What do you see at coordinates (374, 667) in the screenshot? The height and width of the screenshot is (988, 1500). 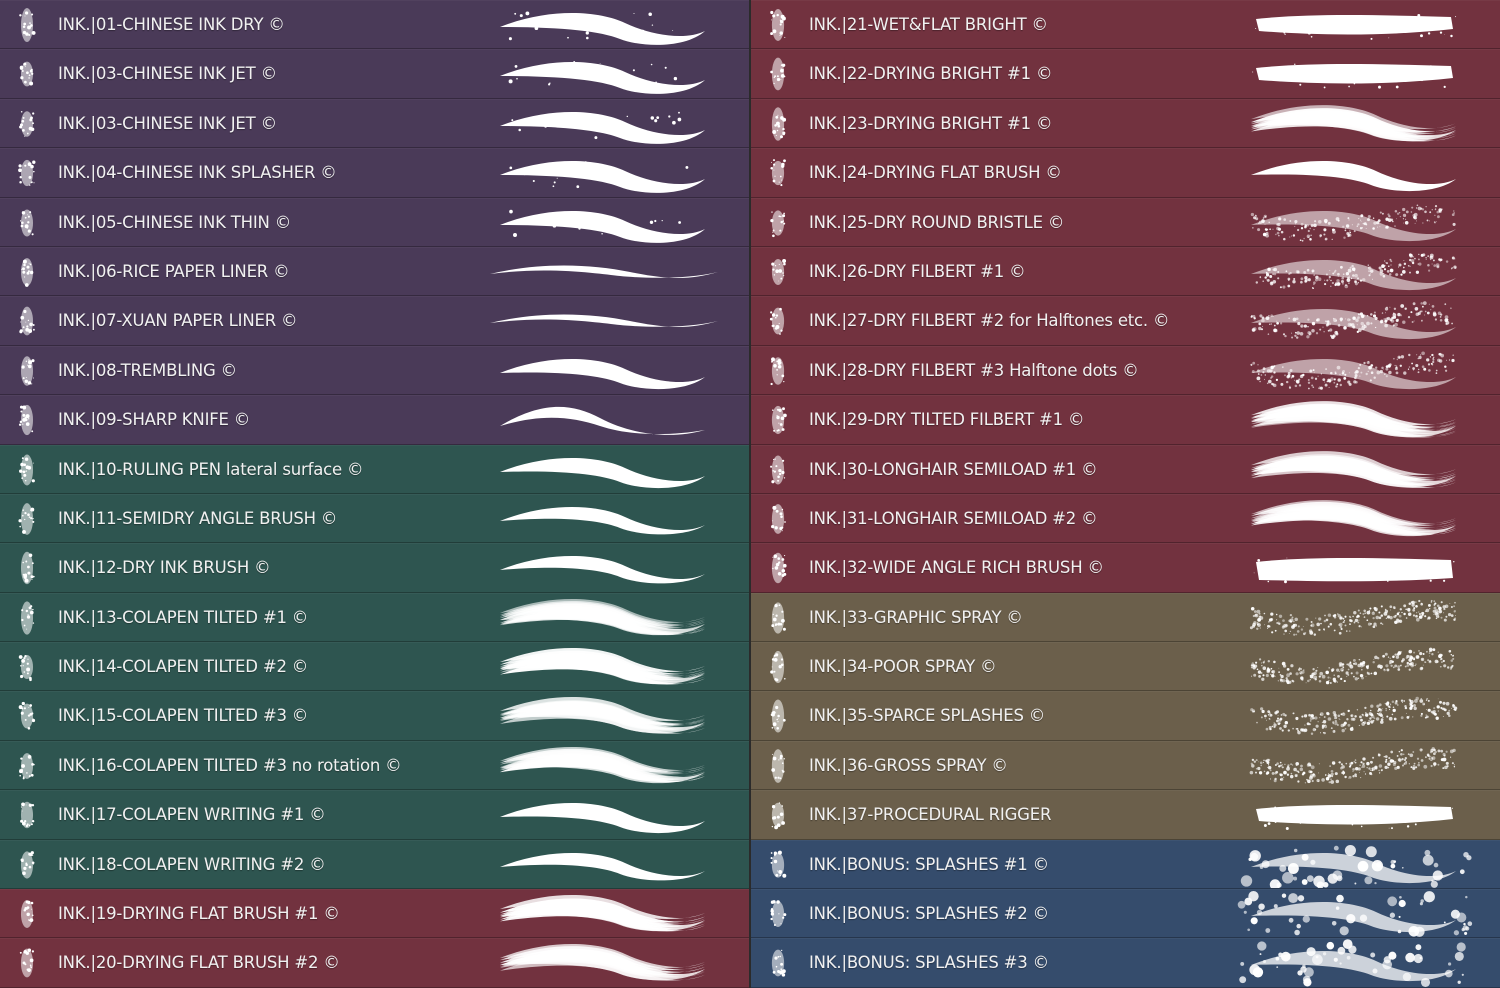 I see `brush-preset-row: INK.|14-COLAPEN TILTED #2 ©` at bounding box center [374, 667].